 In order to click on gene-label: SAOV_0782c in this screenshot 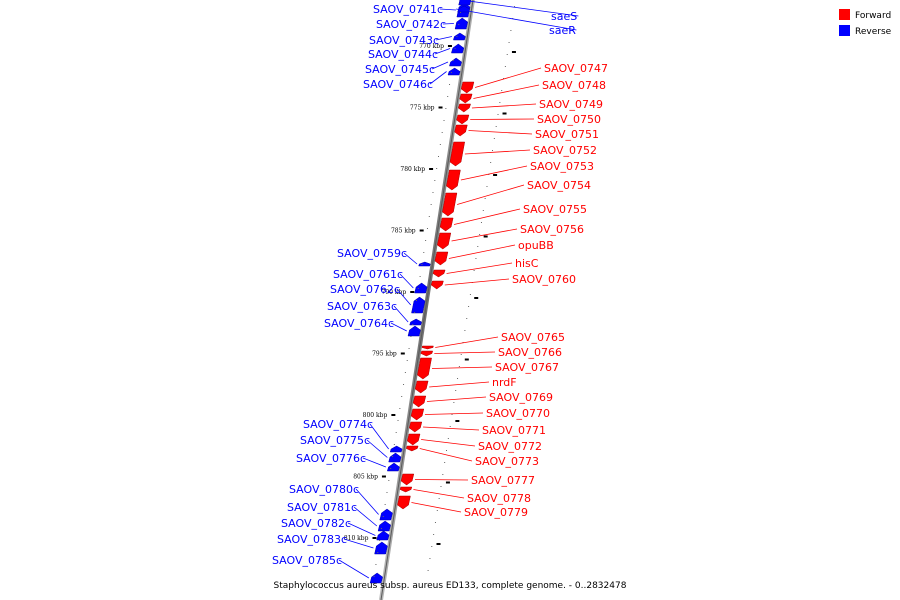, I will do `click(316, 523)`.